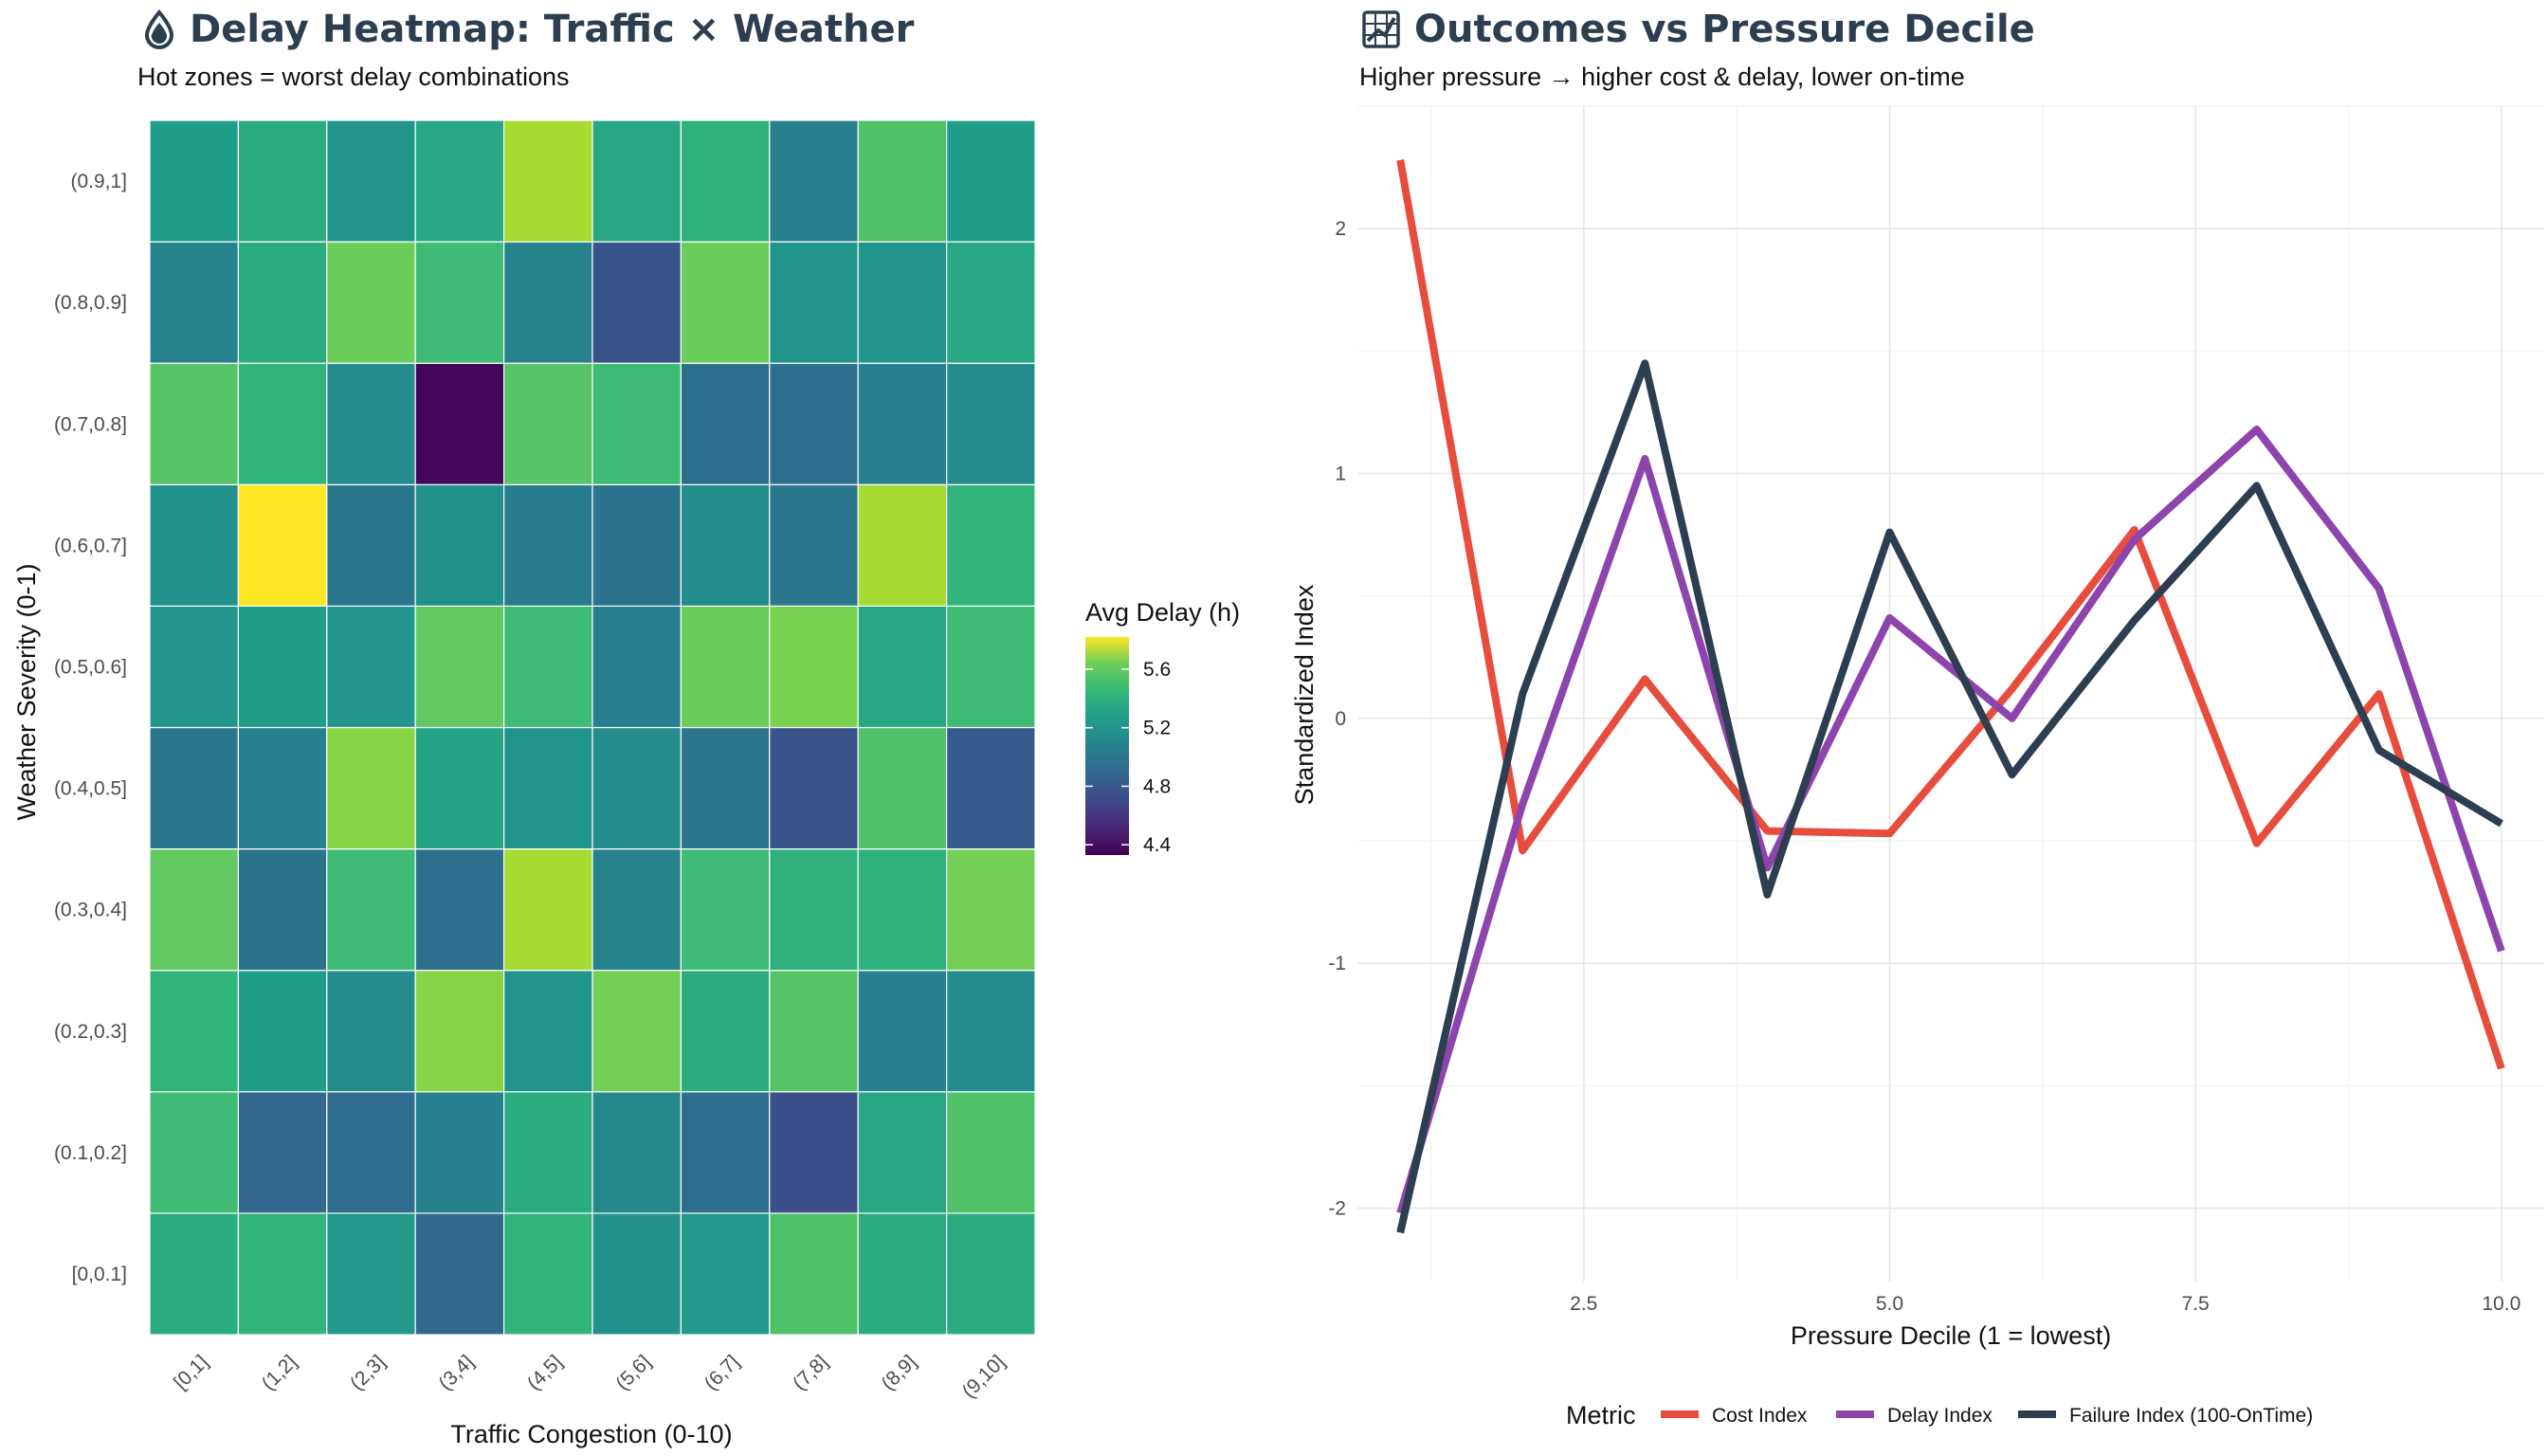 Image resolution: width=2548 pixels, height=1456 pixels. Describe the element at coordinates (2046, 1304) in the screenshot. I see `line-chart-x-ticks: 2.5 5.0 7.5 10.0` at that location.